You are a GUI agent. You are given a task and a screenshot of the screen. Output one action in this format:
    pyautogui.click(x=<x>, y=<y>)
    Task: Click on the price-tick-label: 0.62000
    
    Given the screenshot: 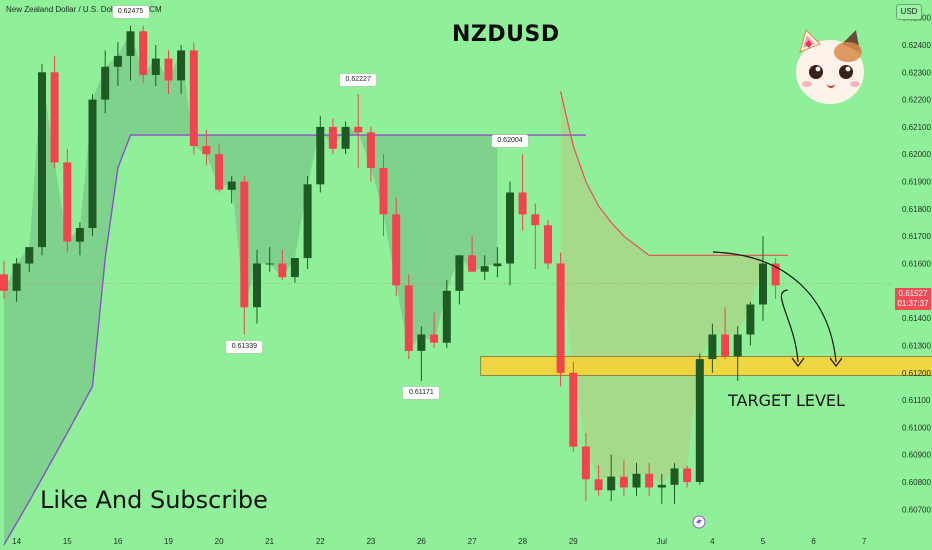 What is the action you would take?
    pyautogui.click(x=916, y=154)
    